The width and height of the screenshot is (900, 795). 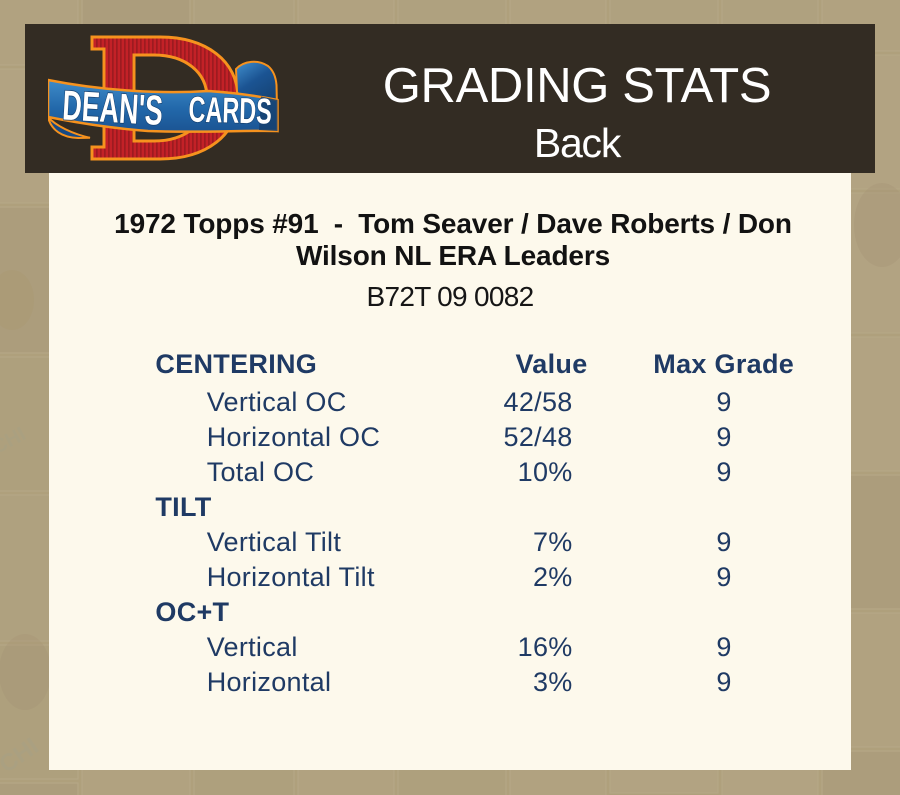 What do you see at coordinates (112, 109) in the screenshot?
I see `svg-text: DEAN'S` at bounding box center [112, 109].